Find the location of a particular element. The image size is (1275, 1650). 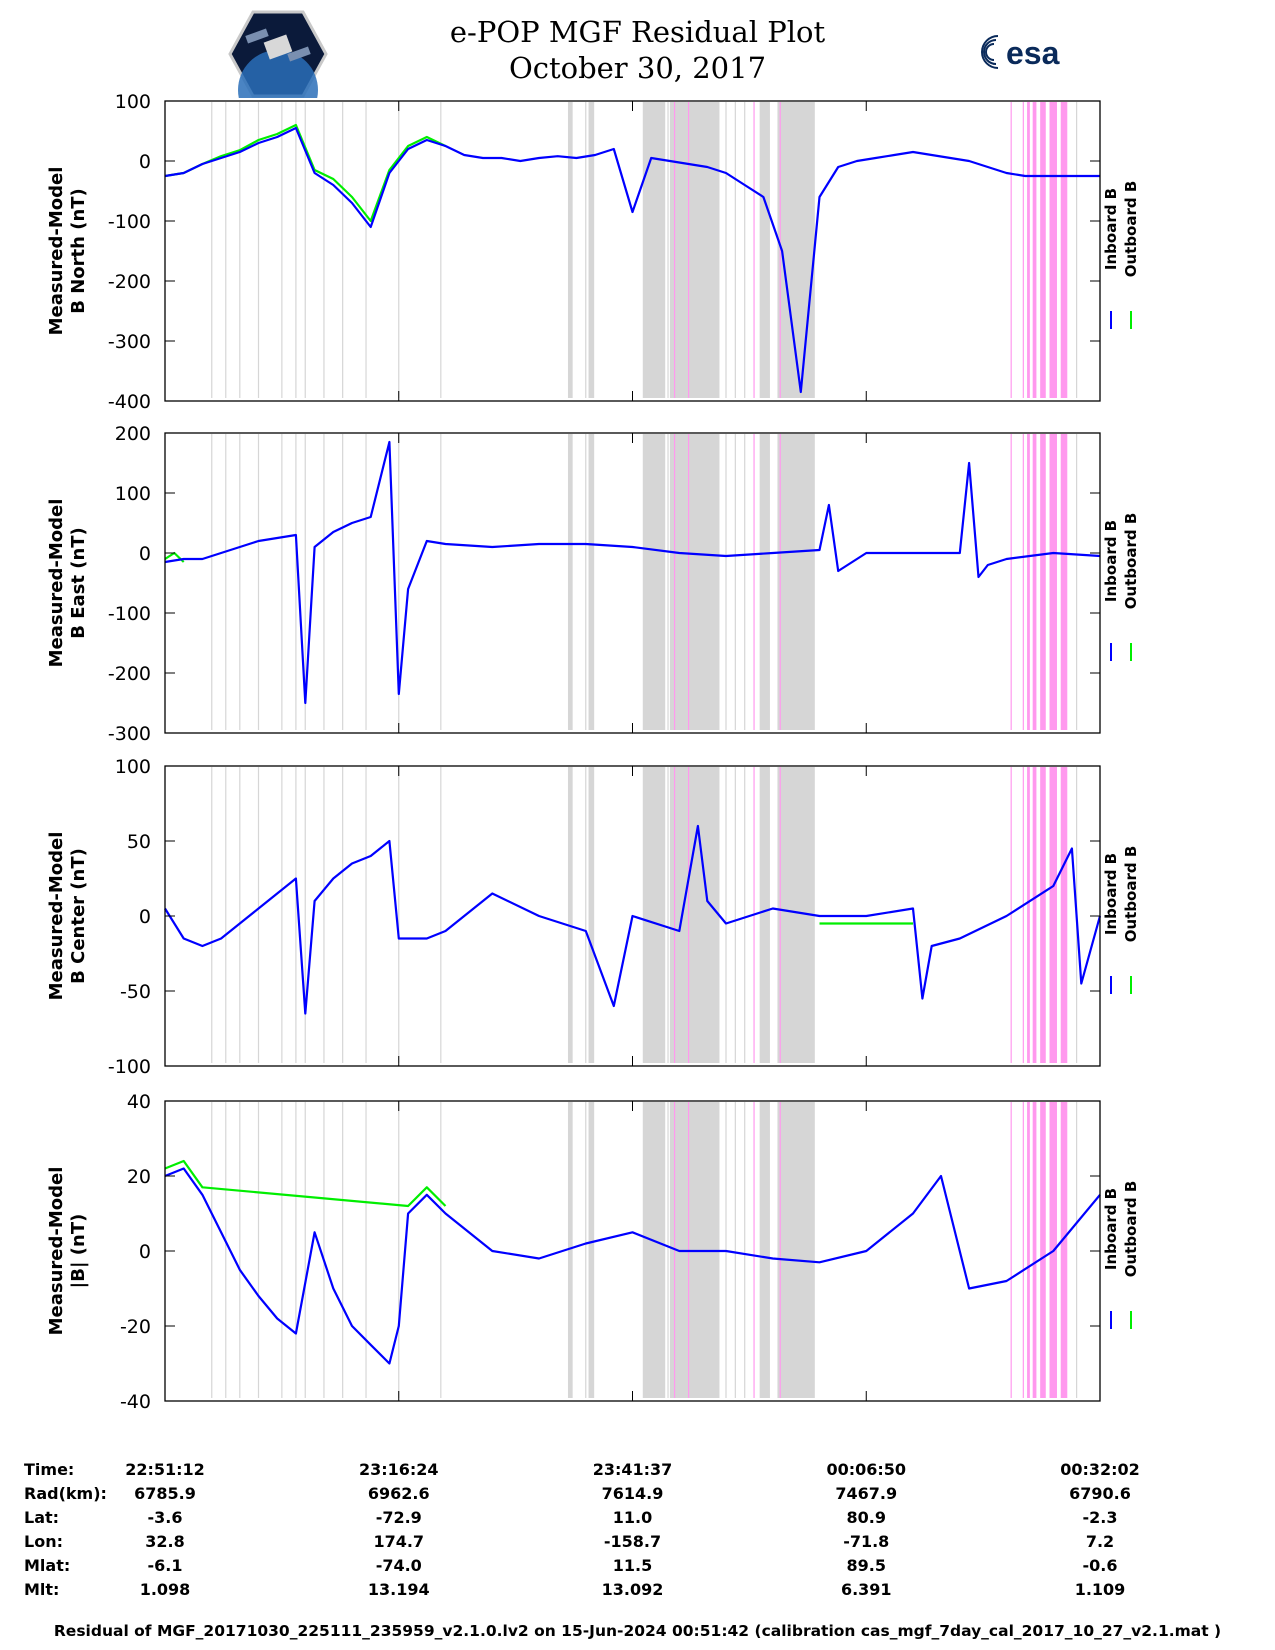

info-row: Mlat: -6.1 -74.0 11.5 89.5 -0.6 is located at coordinates (637, 1568).